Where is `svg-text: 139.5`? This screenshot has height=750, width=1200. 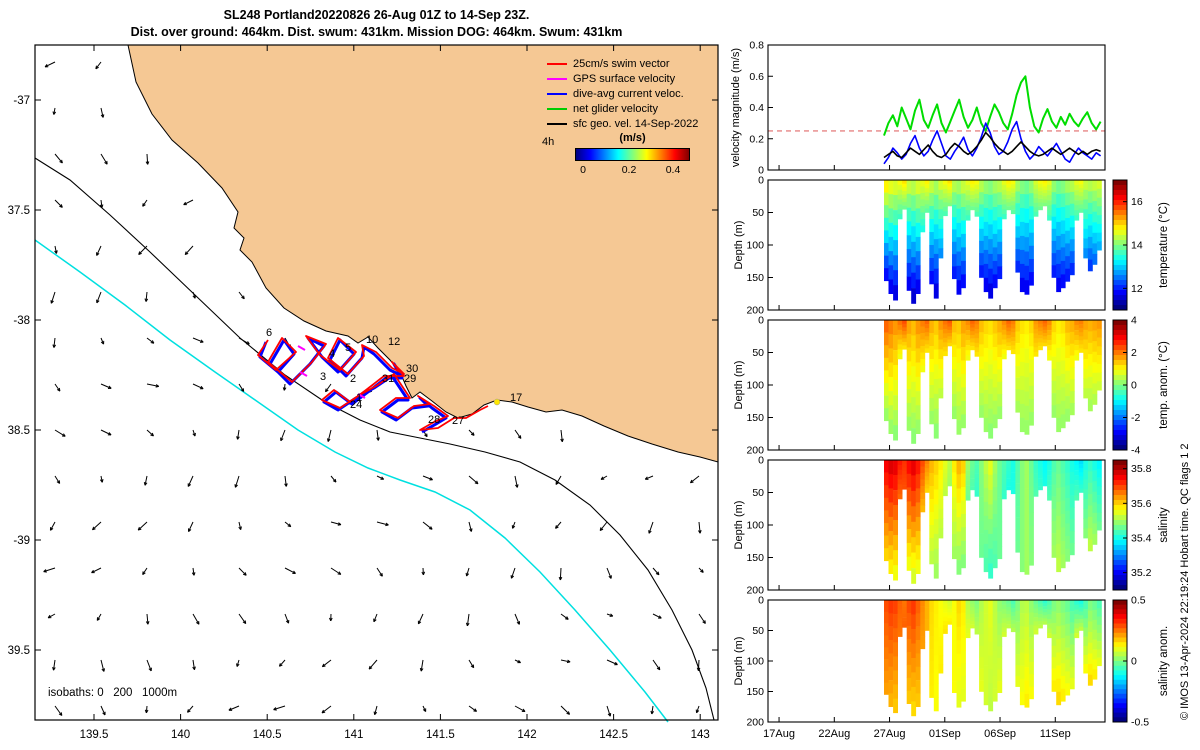 svg-text: 139.5 is located at coordinates (94, 735).